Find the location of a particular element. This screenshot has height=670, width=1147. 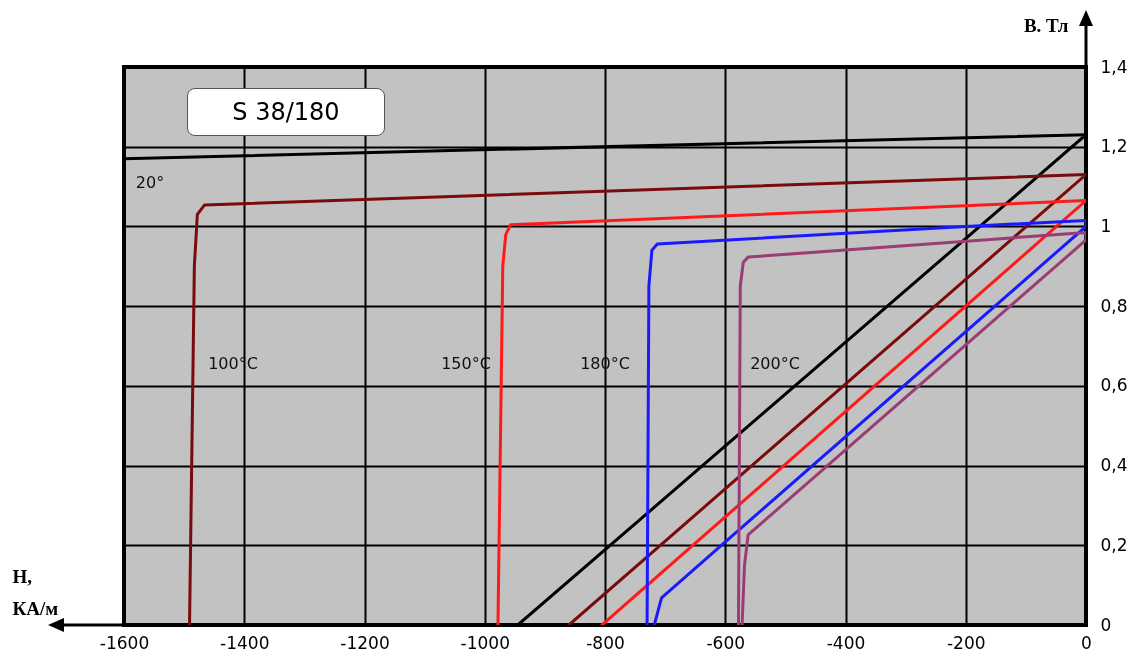

y-tick-label: 0,4 is located at coordinates (1114, 465).